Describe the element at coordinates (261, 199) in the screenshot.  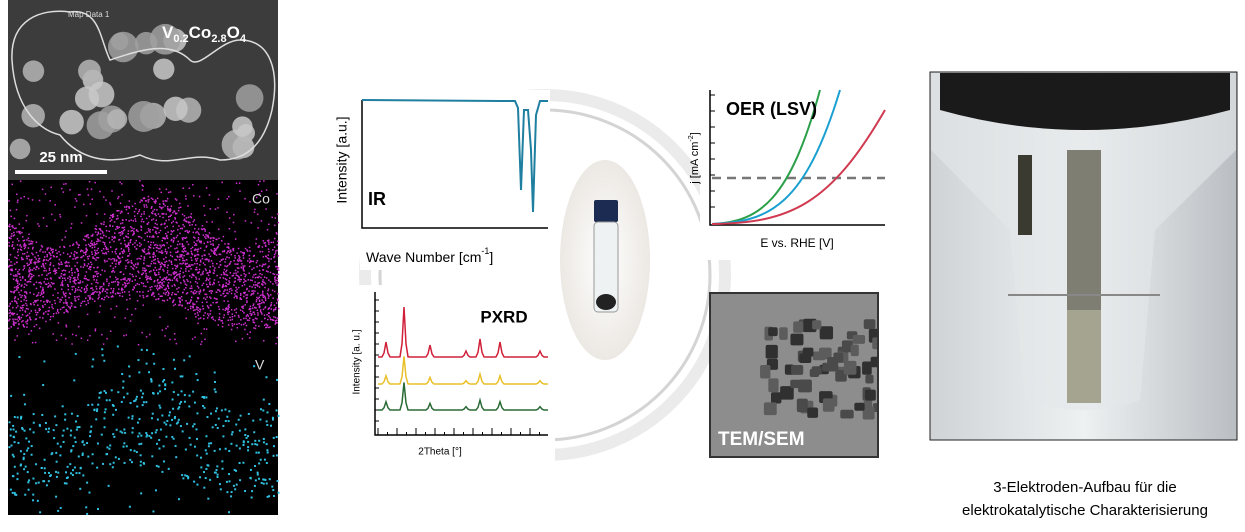
I see `map-tag: Co` at that location.